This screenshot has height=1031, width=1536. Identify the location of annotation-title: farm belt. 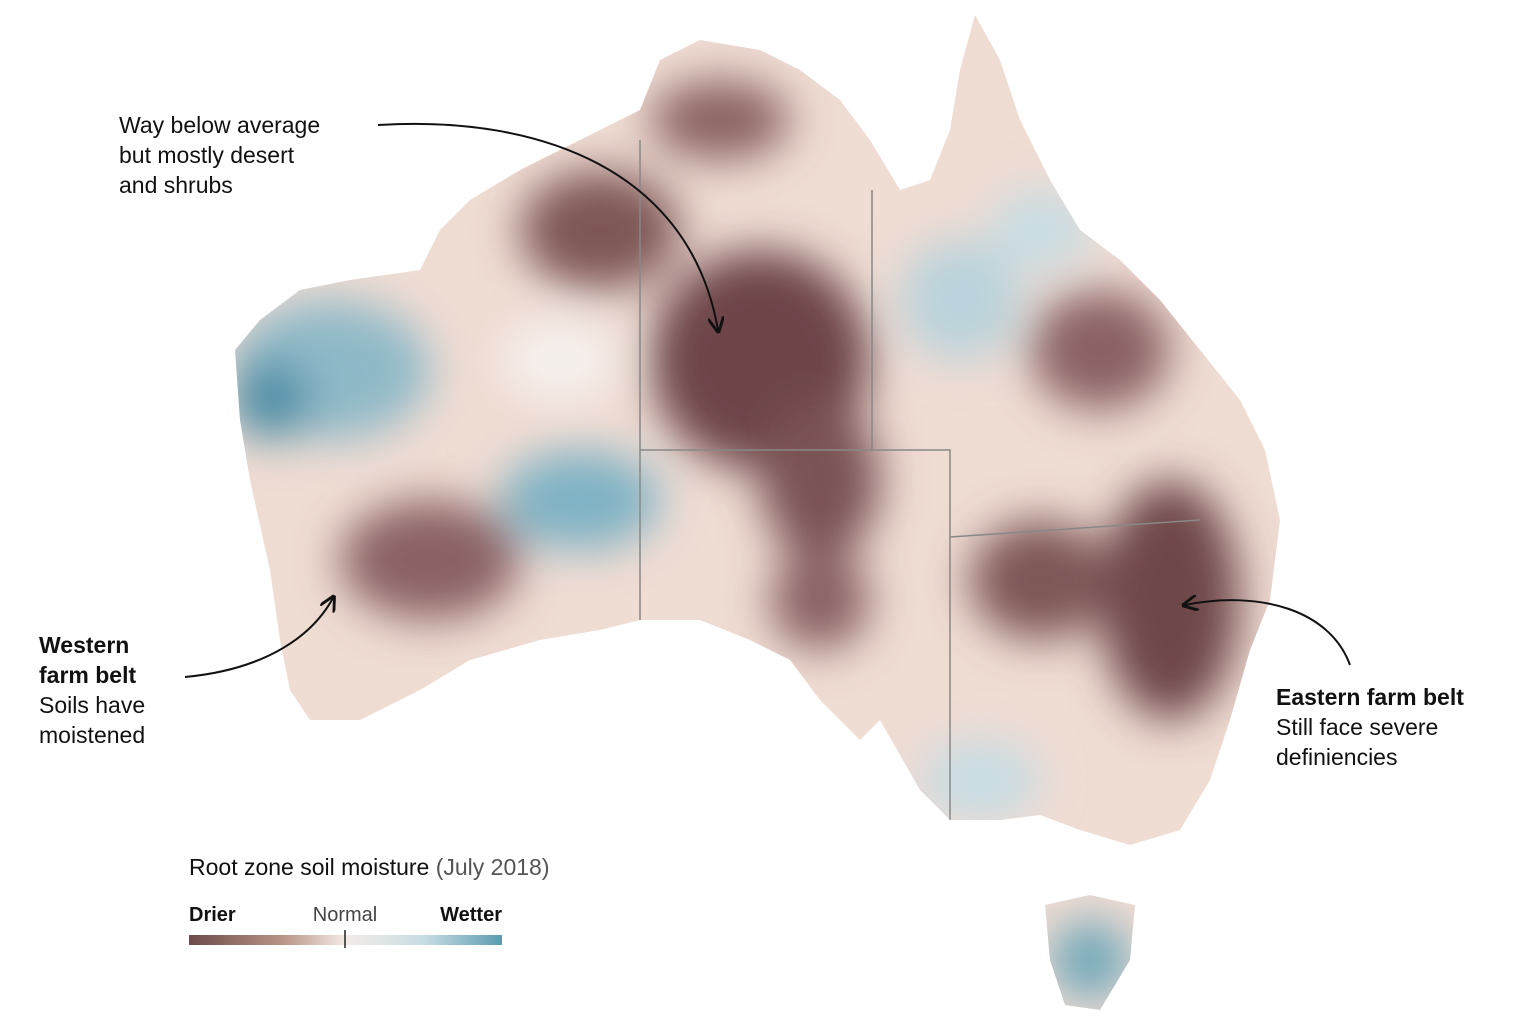
(87, 675).